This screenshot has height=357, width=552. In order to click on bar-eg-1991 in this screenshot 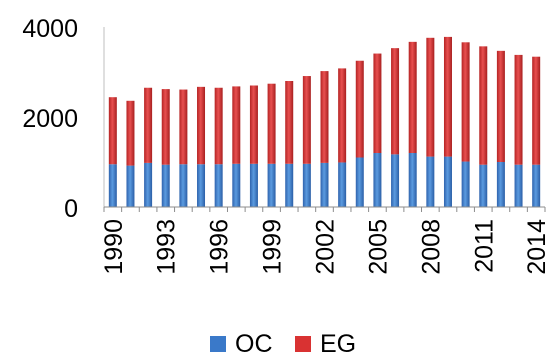, I will do `click(130, 133)`.